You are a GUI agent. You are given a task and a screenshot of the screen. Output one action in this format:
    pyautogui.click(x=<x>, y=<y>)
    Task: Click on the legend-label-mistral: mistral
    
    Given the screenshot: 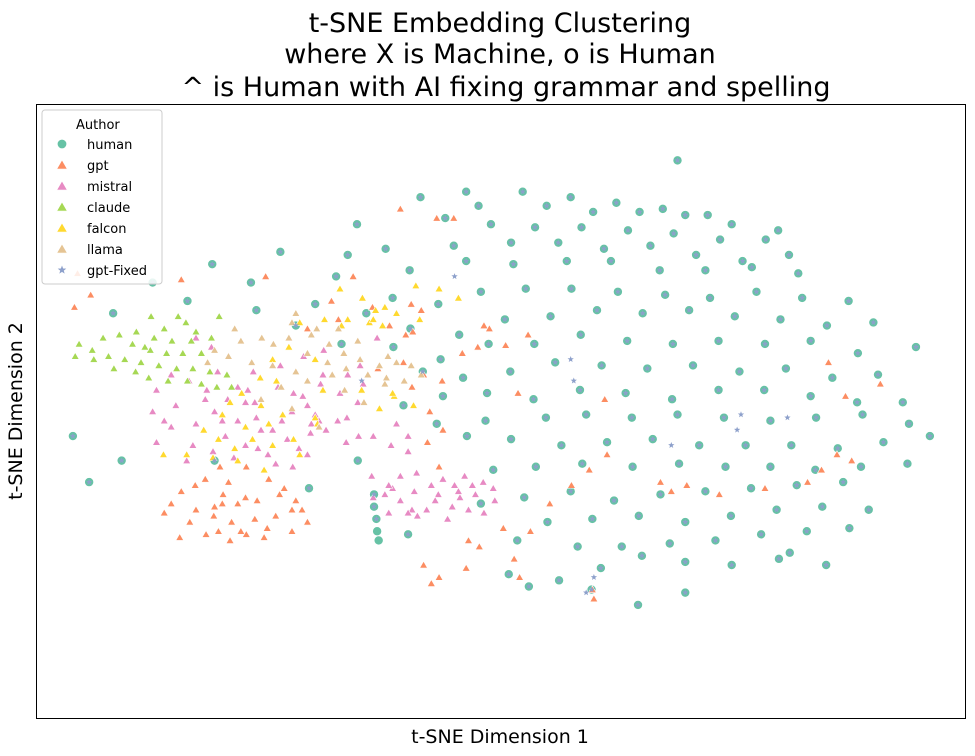 What is the action you would take?
    pyautogui.click(x=109, y=187)
    